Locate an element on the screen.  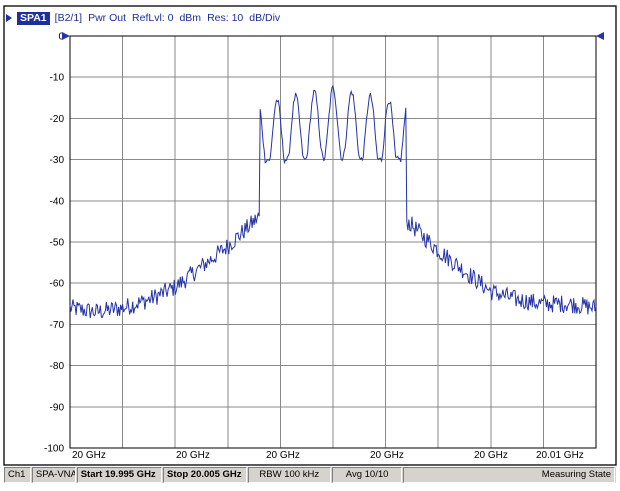
x-tick-label: 20.01 GHz is located at coordinates (560, 455).